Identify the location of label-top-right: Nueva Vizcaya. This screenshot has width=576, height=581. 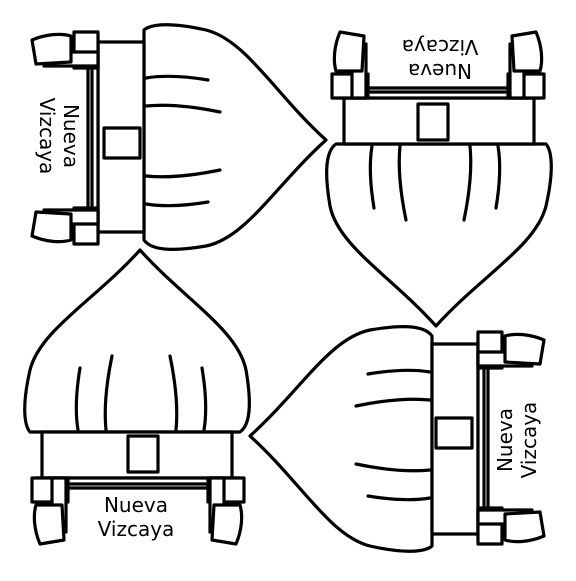
(440, 59).